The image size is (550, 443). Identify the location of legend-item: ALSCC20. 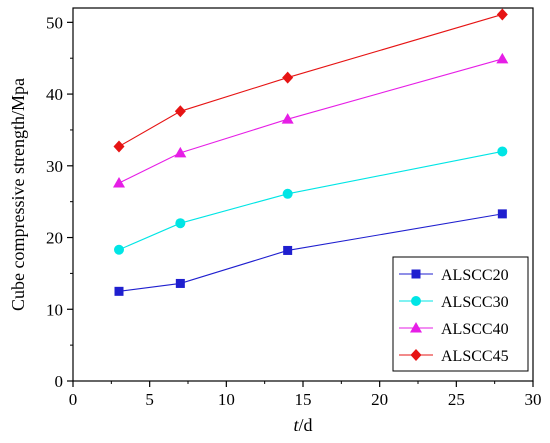
(454, 275).